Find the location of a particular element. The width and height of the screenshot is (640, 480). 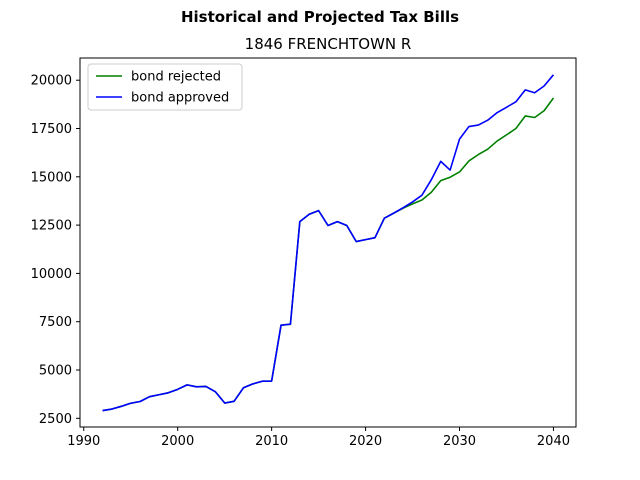

x-tick-label: 2030 is located at coordinates (459, 441).